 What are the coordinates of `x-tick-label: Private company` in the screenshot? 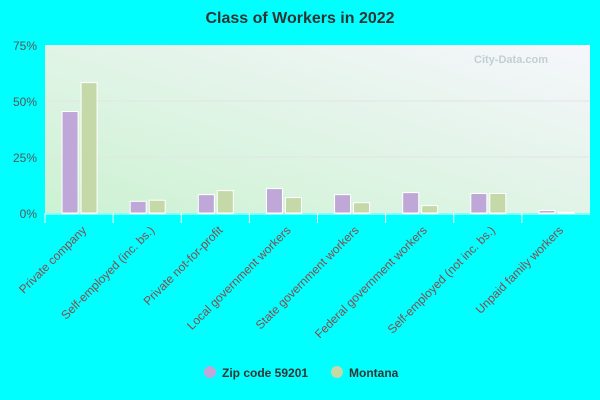 It's located at (52, 259).